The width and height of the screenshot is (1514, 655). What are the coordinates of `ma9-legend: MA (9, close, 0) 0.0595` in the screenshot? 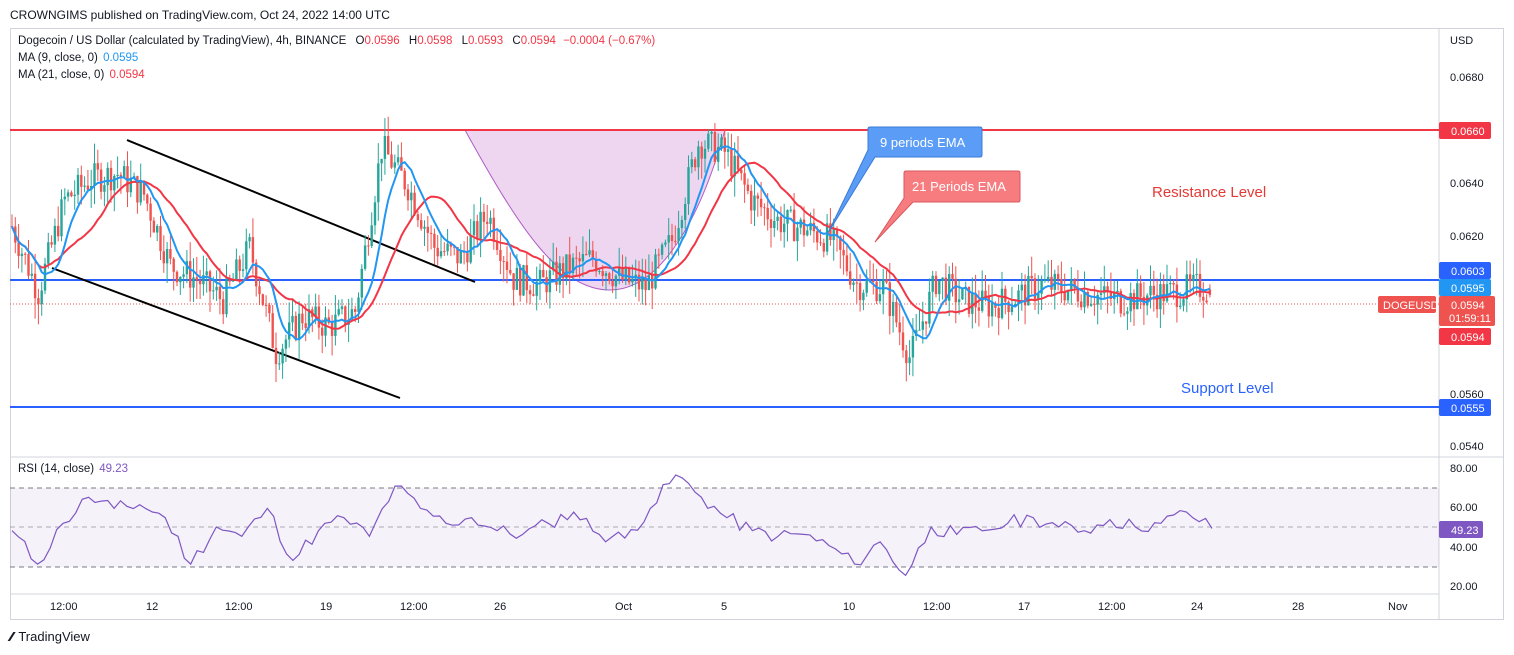 It's located at (78, 58).